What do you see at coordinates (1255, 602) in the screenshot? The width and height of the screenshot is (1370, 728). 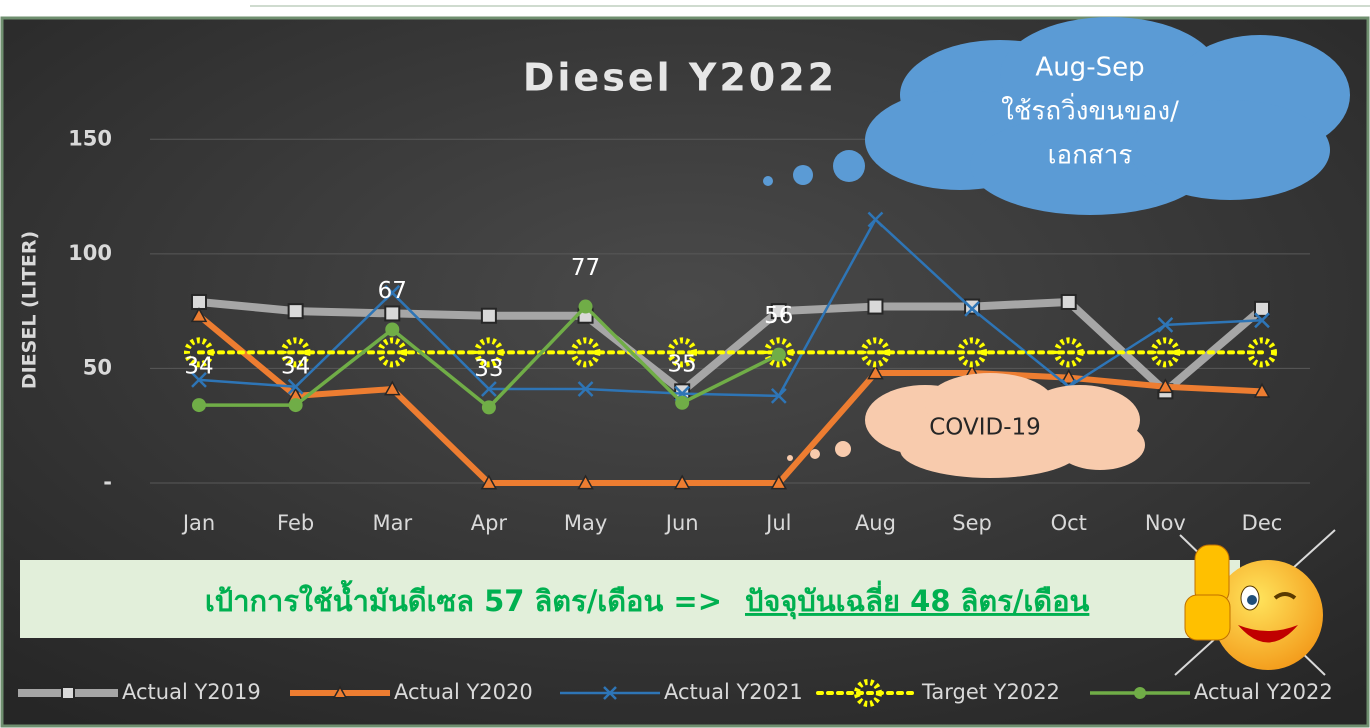 I see `smiley` at bounding box center [1255, 602].